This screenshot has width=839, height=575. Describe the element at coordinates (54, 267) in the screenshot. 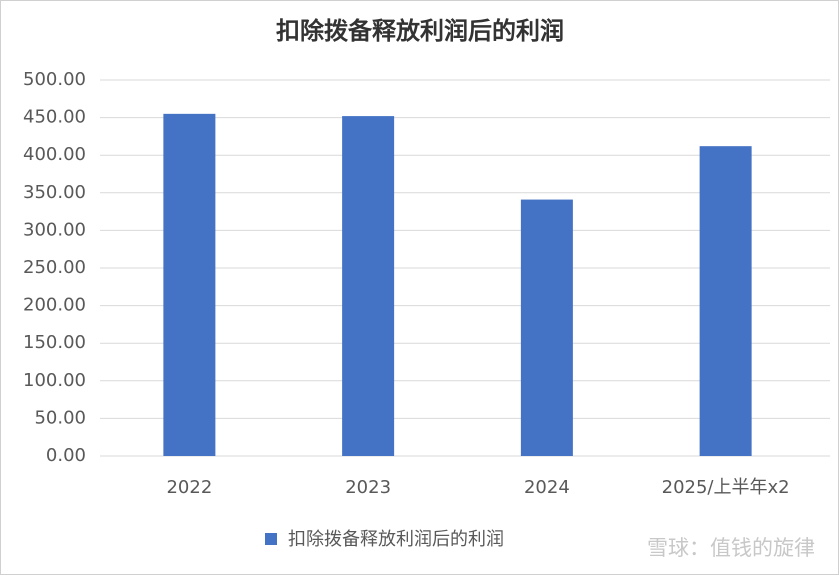

I see `y-tick-label: 250.00` at that location.